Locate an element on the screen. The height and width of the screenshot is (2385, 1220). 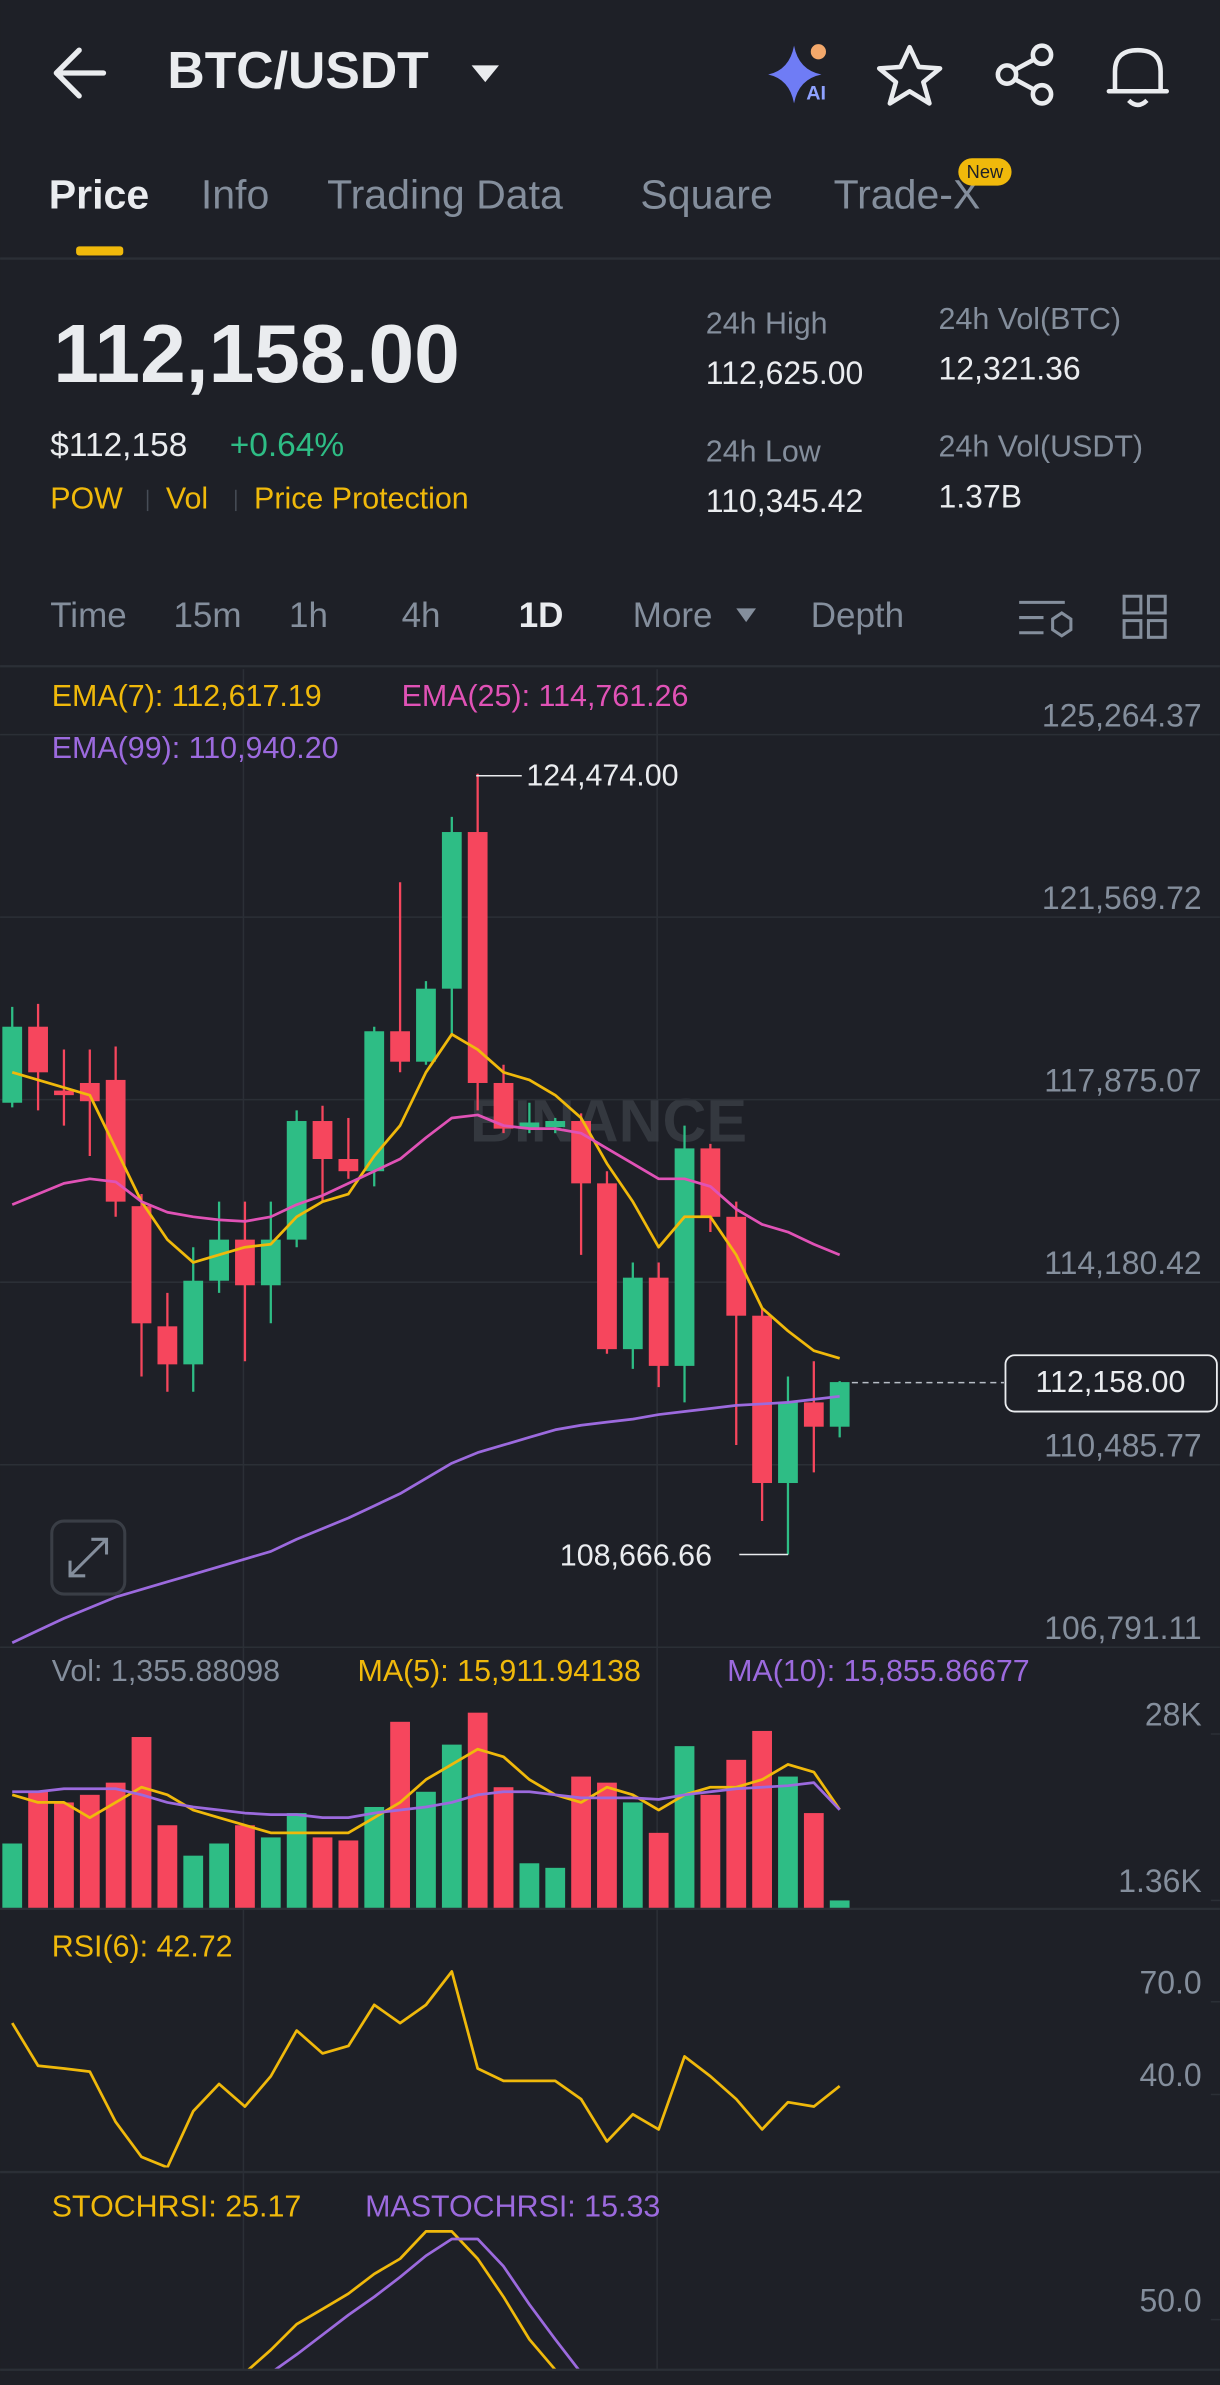
share-button is located at coordinates (1024, 74).